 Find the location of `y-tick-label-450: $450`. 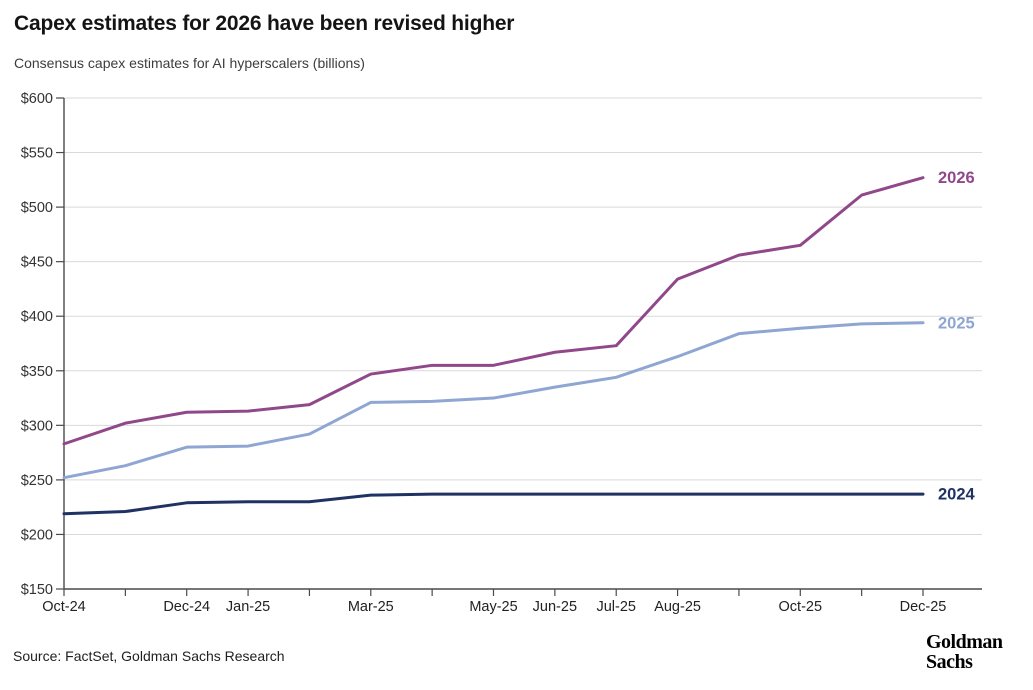

y-tick-label-450: $450 is located at coordinates (37, 263).